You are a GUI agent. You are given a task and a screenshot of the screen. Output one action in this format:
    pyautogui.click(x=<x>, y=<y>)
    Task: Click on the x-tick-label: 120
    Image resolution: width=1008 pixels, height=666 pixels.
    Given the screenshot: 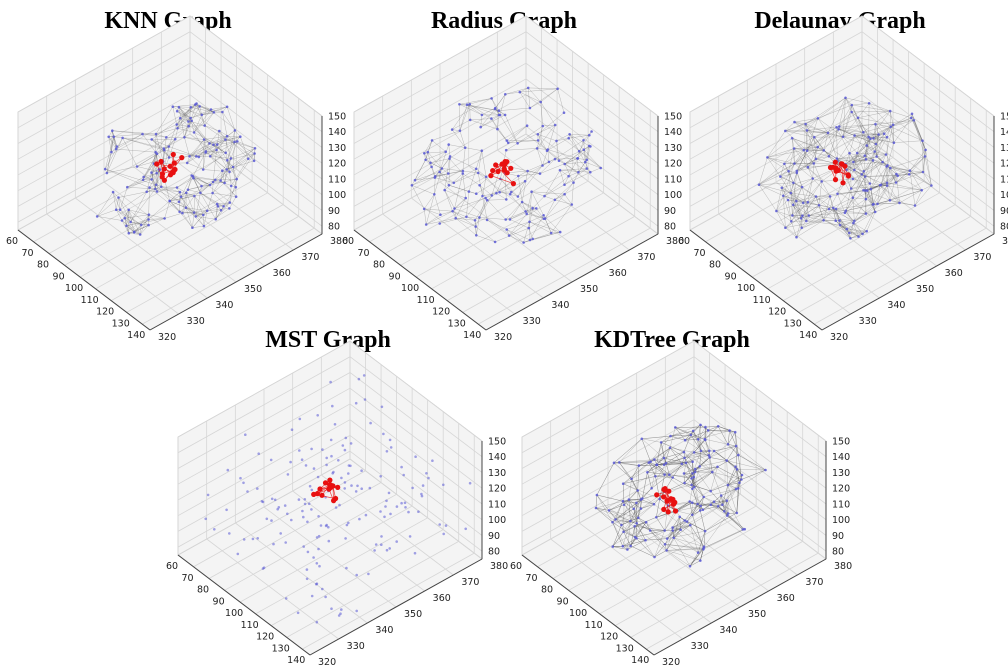 What is the action you would take?
    pyautogui.click(x=265, y=637)
    